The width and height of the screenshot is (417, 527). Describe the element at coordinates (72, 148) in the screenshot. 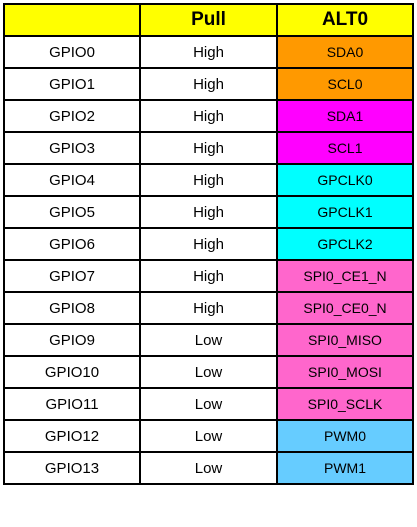

I see `pin-cell: GPIO3` at that location.